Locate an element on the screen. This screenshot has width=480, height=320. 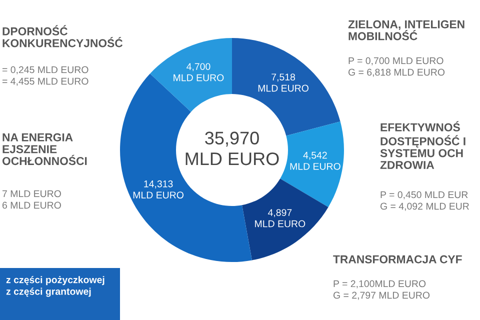
data-label: 7,518 MLD EURO is located at coordinates (283, 83).